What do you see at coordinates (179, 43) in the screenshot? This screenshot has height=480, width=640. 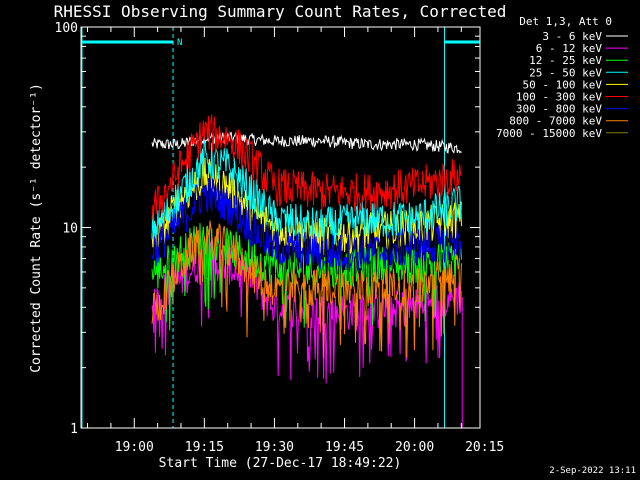 I see `night-flag-label: N` at bounding box center [179, 43].